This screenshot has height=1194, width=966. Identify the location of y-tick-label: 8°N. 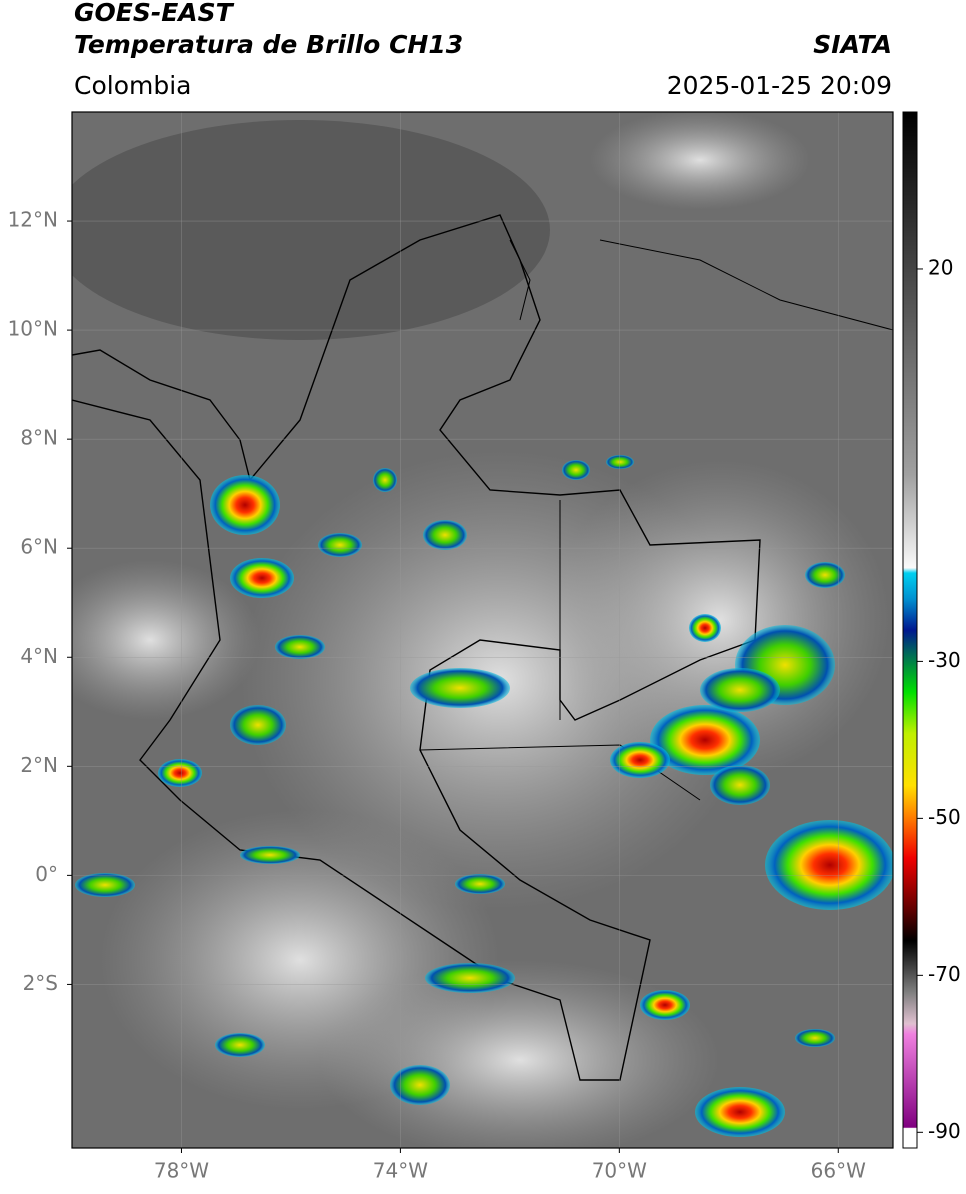
(39, 438).